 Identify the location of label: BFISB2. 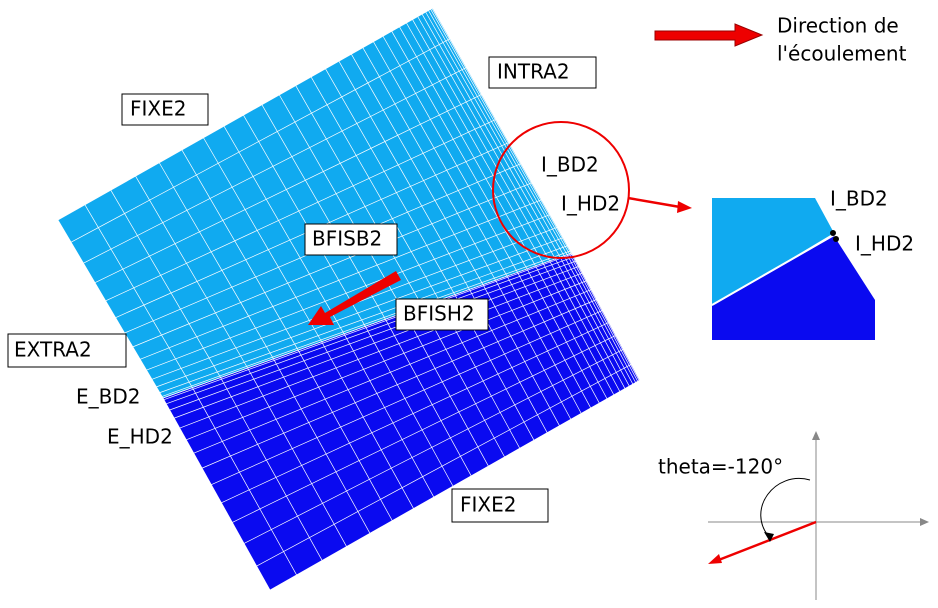
(347, 239).